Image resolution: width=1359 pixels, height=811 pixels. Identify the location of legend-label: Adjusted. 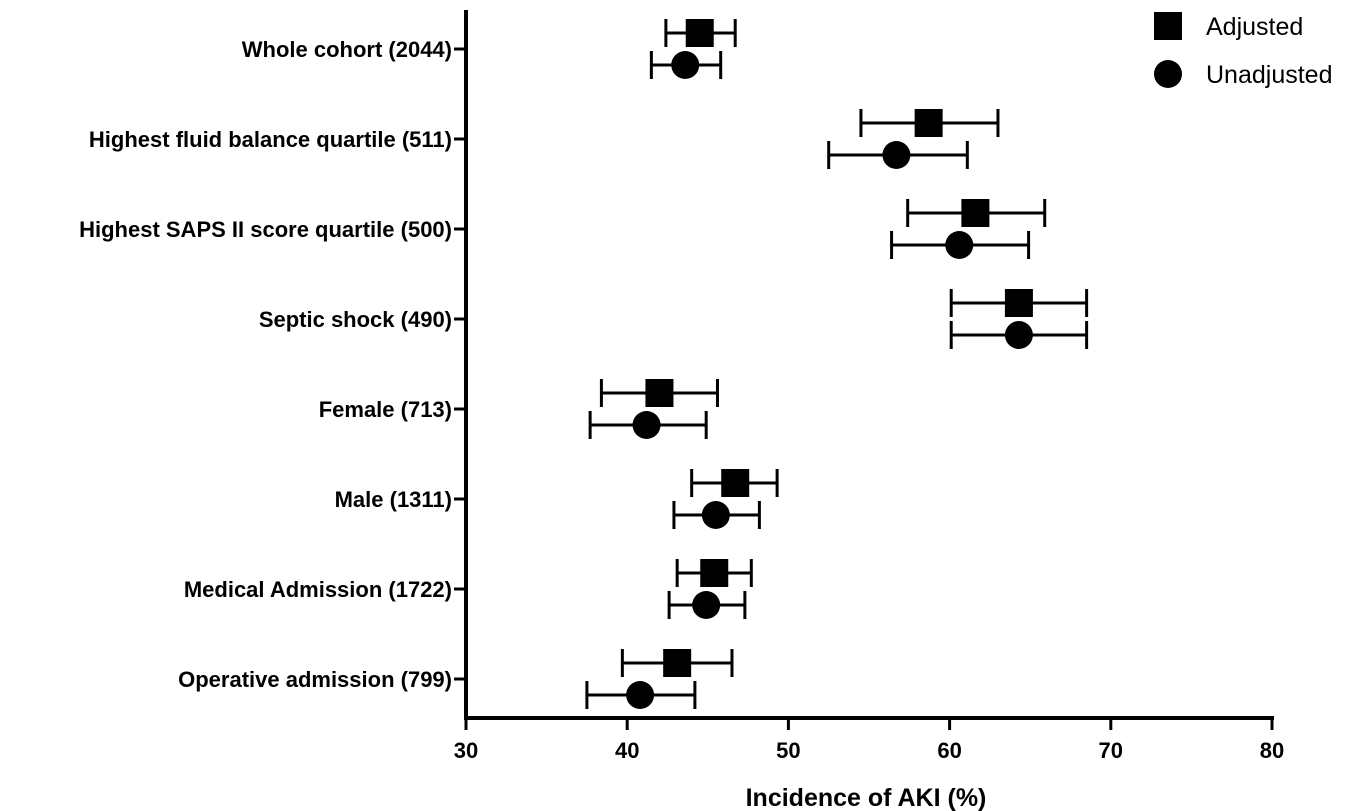
(1254, 27).